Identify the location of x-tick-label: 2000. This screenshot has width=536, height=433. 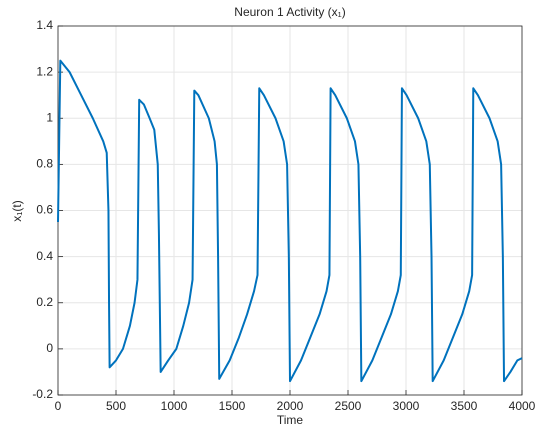
(290, 406).